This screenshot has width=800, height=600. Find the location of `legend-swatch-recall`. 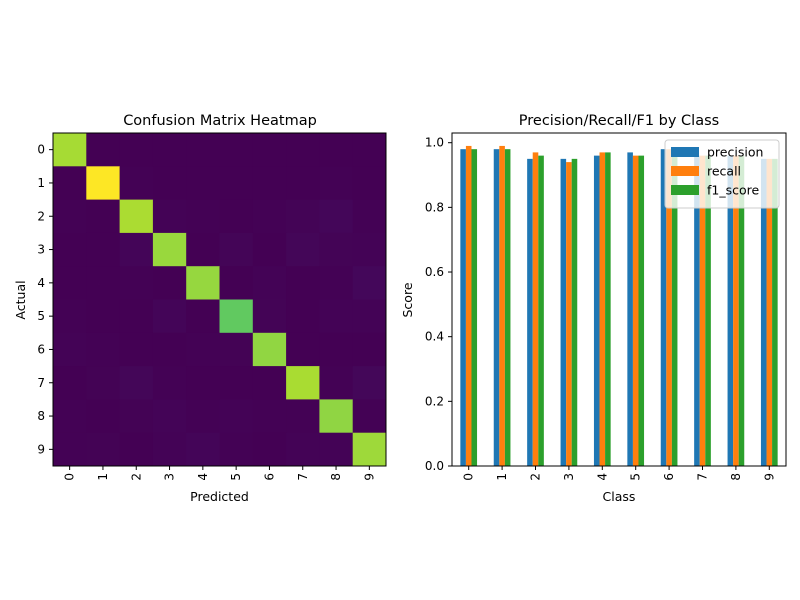

legend-swatch-recall is located at coordinates (685, 171).